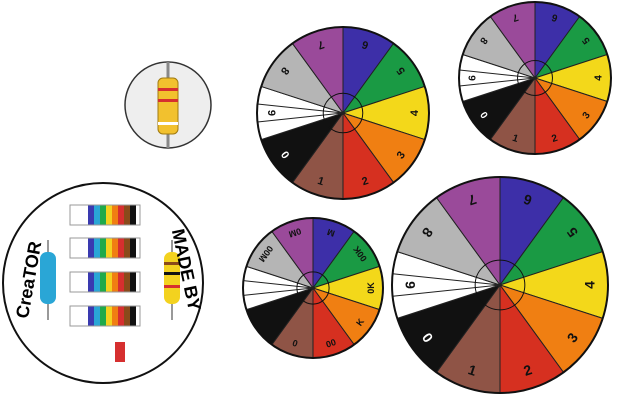 The image size is (620, 403). What do you see at coordinates (586, 40) in the screenshot?
I see `slice-label: 5` at bounding box center [586, 40].